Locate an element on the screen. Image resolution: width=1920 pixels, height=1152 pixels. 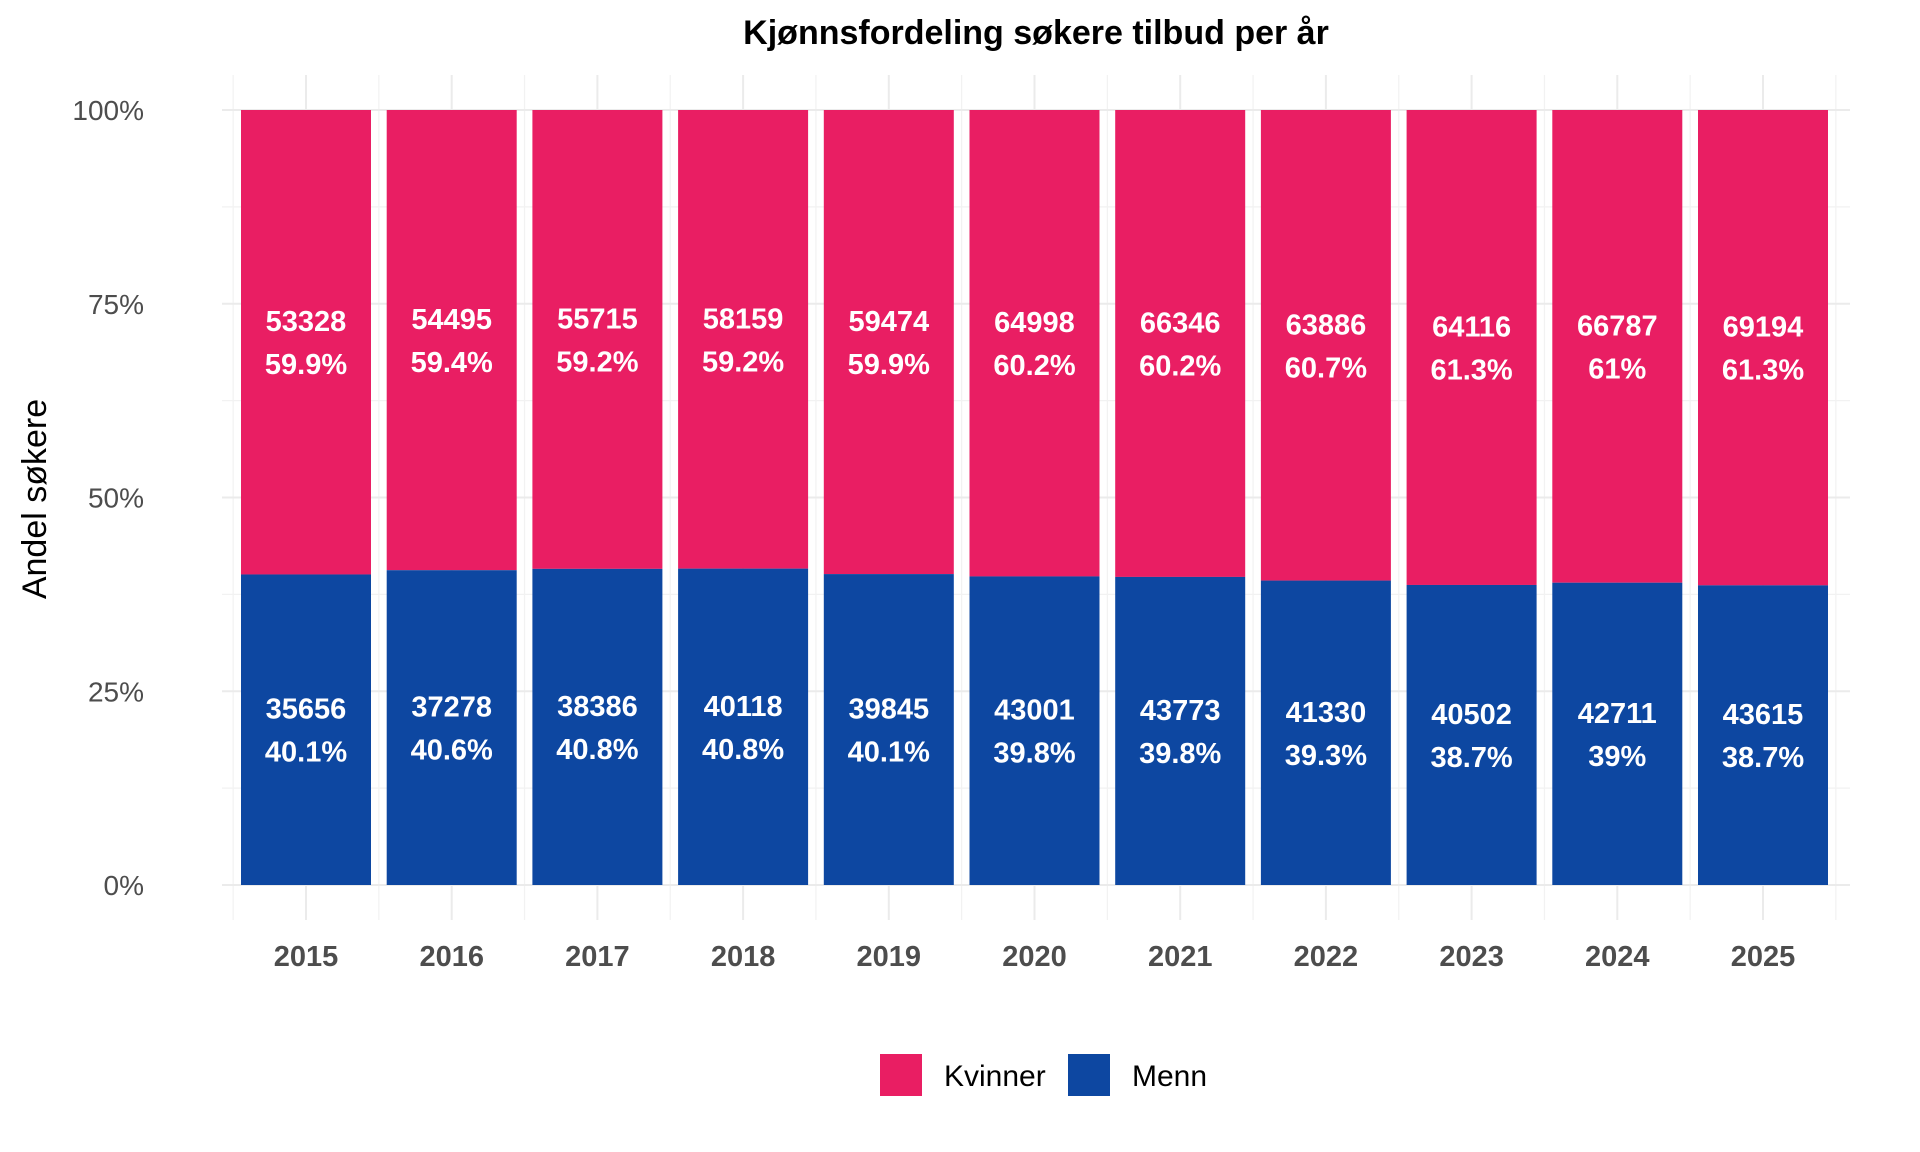
data-label-percent-menn-2018: 40.8% is located at coordinates (743, 750).